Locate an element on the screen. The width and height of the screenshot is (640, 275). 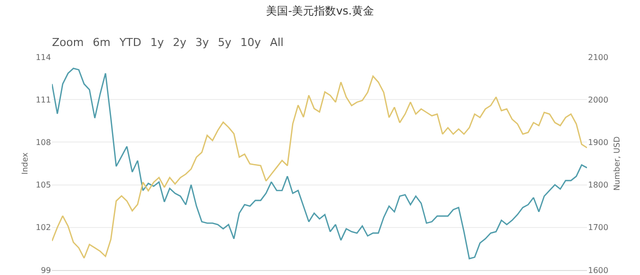
text: 10y is located at coordinates (250, 42).